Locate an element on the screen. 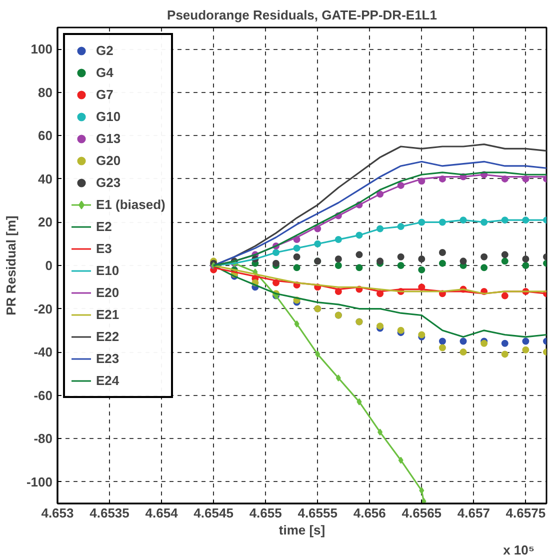  y-tick-label: 100 is located at coordinates (41, 49).